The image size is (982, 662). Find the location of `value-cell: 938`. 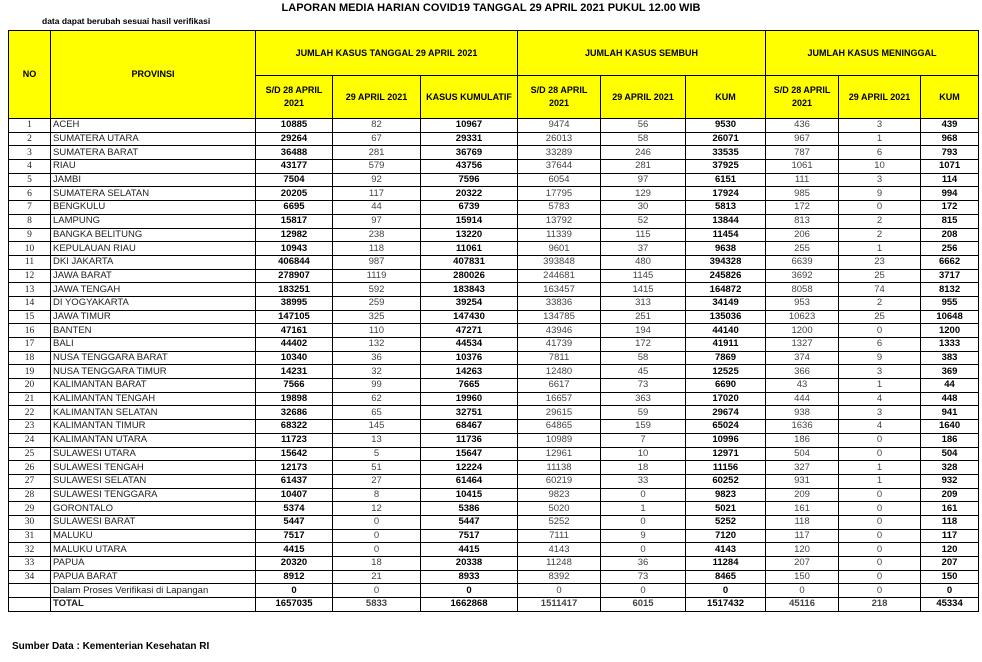

value-cell: 938 is located at coordinates (802, 413).